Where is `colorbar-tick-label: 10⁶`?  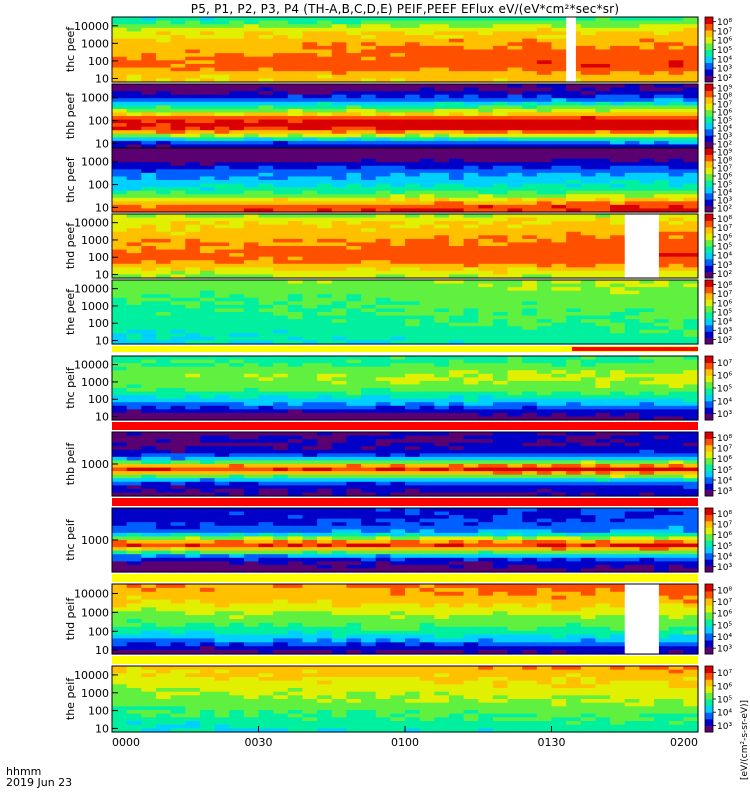
colorbar-tick-label: 10⁶ is located at coordinates (724, 304).